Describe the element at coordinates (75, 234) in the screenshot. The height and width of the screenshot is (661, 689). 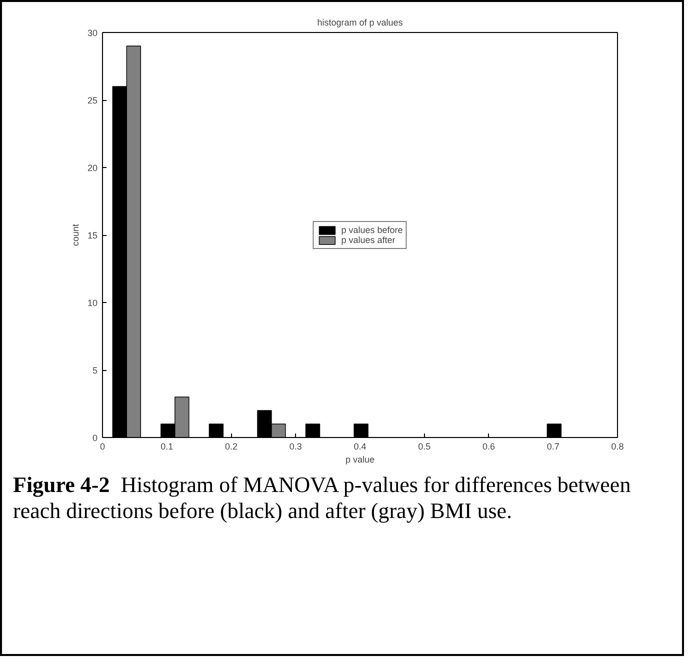
I see `y-axis-title: count` at that location.